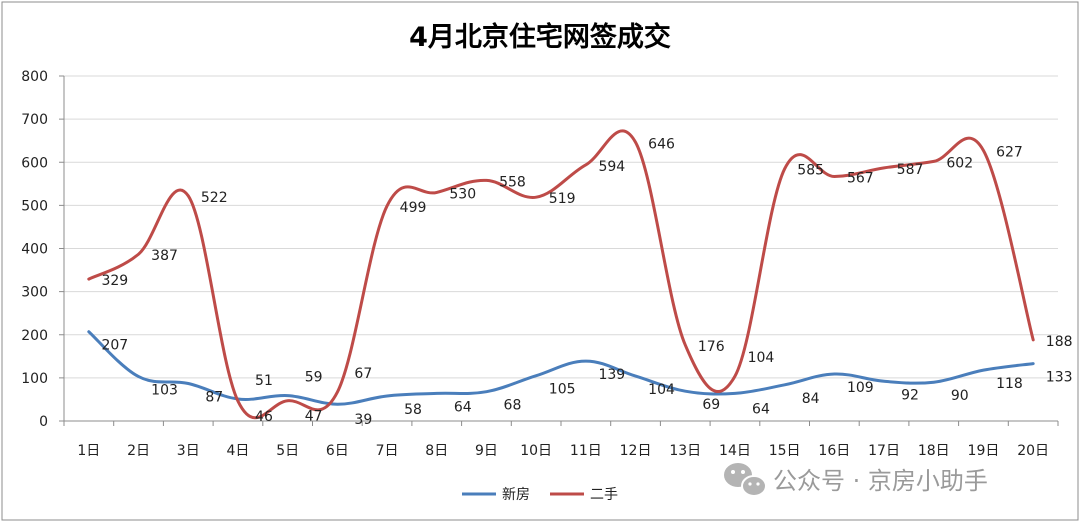  What do you see at coordinates (413, 208) in the screenshot?
I see `data-label: 499` at bounding box center [413, 208].